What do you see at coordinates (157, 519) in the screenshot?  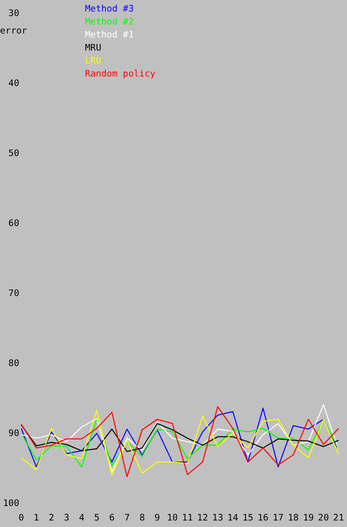 I see `x-tick-label: 9` at bounding box center [157, 519].